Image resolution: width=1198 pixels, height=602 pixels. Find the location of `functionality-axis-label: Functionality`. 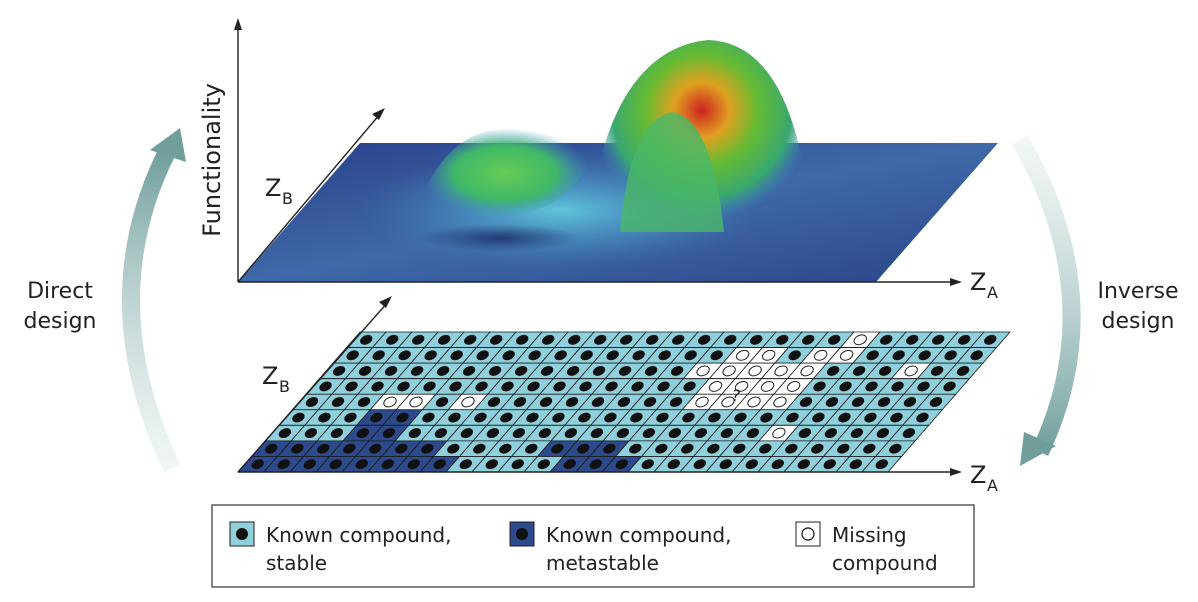

functionality-axis-label: Functionality is located at coordinates (212, 160).